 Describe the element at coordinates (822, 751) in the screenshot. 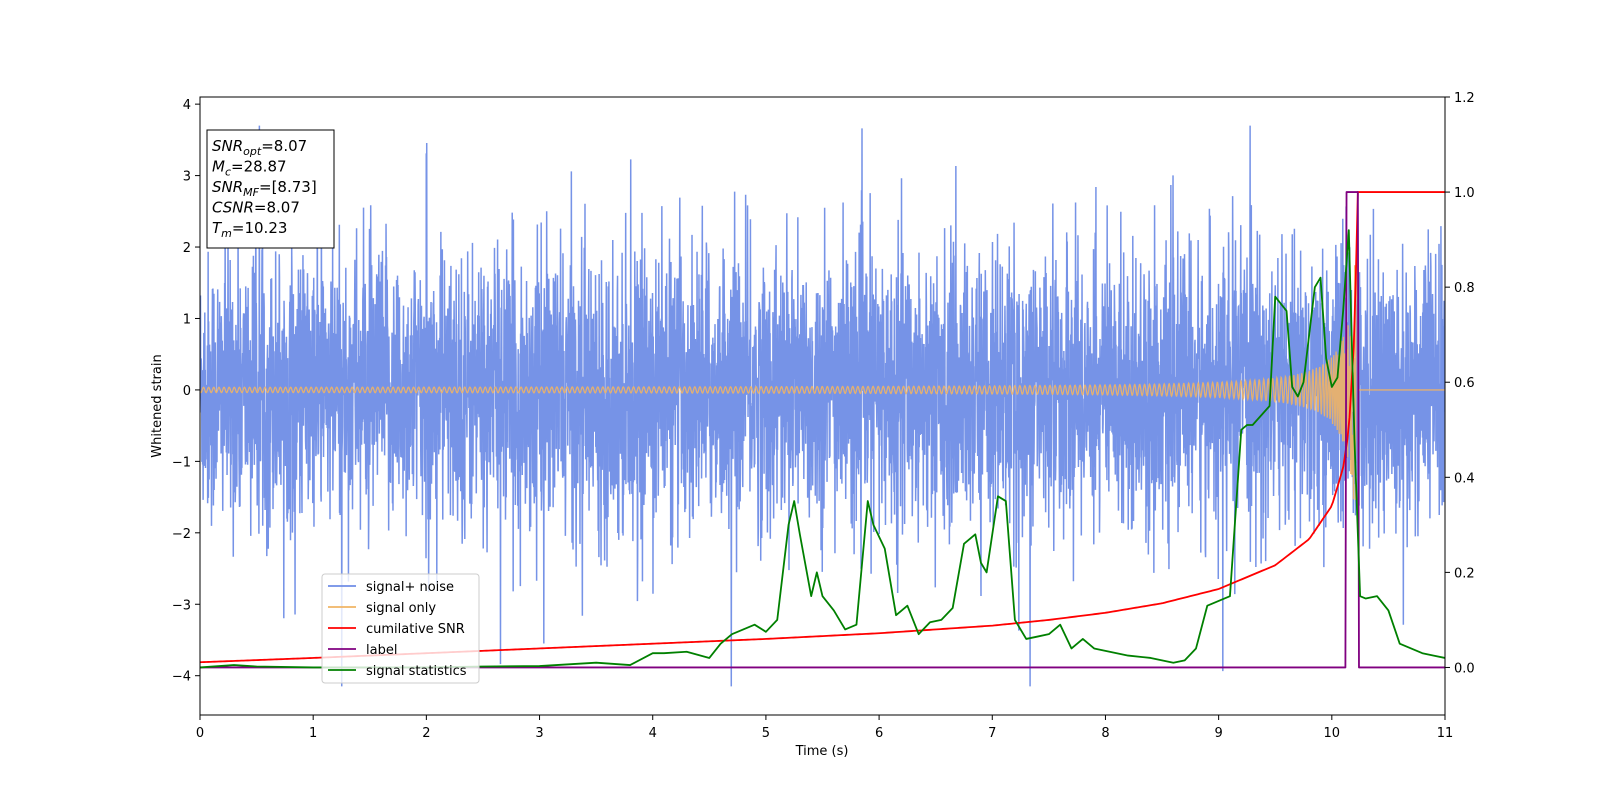

I see `x-axis-label: Time (s)` at that location.